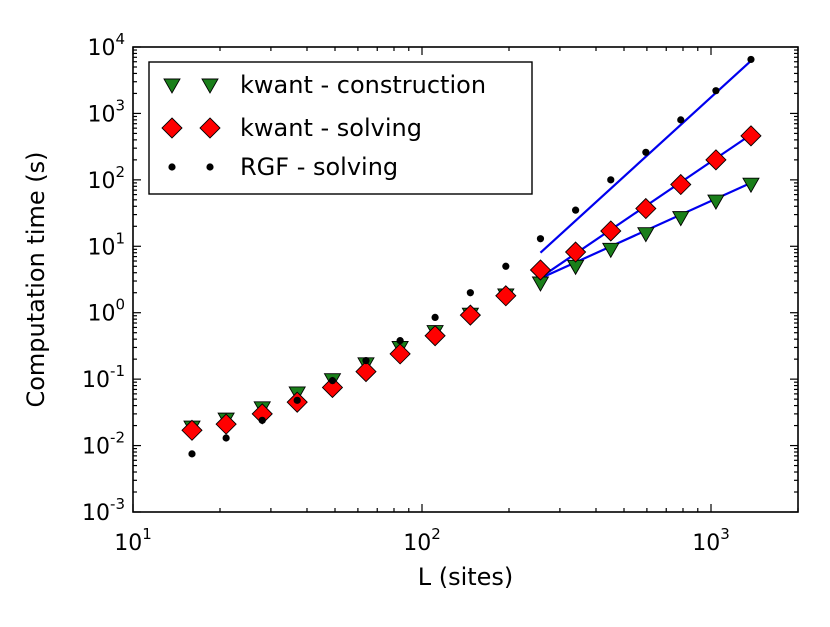 The image size is (830, 627). What do you see at coordinates (103, 510) in the screenshot?
I see `y-tick-label: 10⁻³` at bounding box center [103, 510].